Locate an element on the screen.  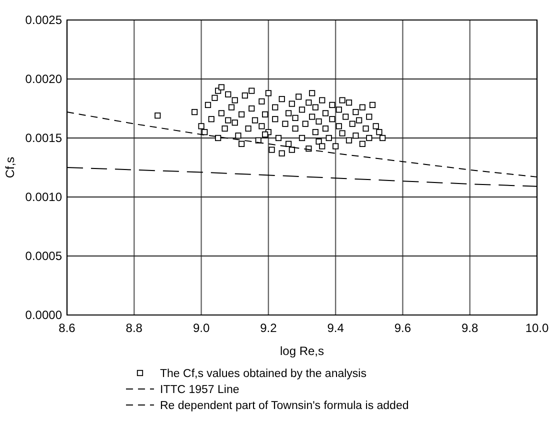
x-tick-label: 9.6 is located at coordinates (403, 328).